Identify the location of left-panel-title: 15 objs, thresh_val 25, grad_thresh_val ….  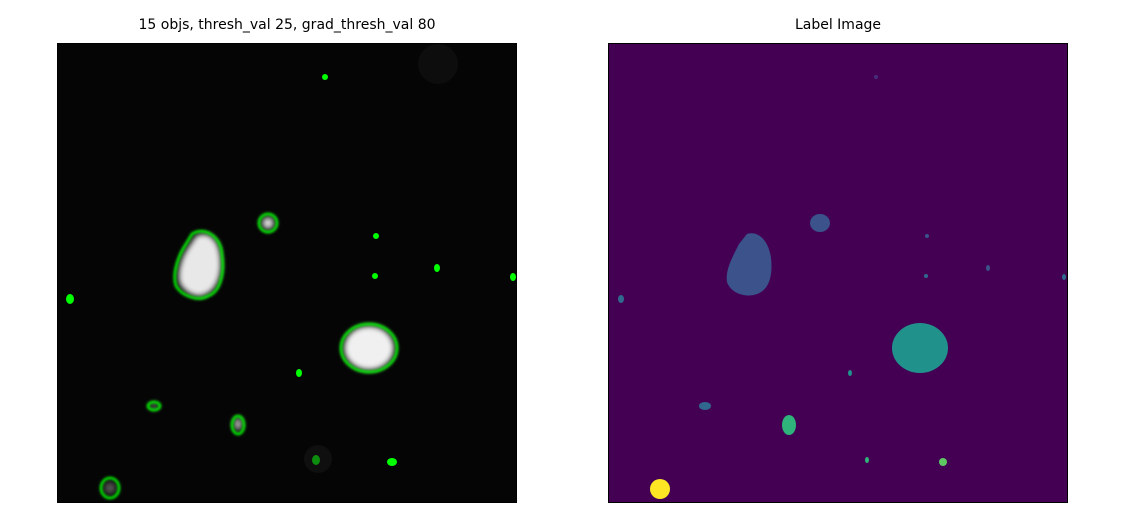
(287, 25).